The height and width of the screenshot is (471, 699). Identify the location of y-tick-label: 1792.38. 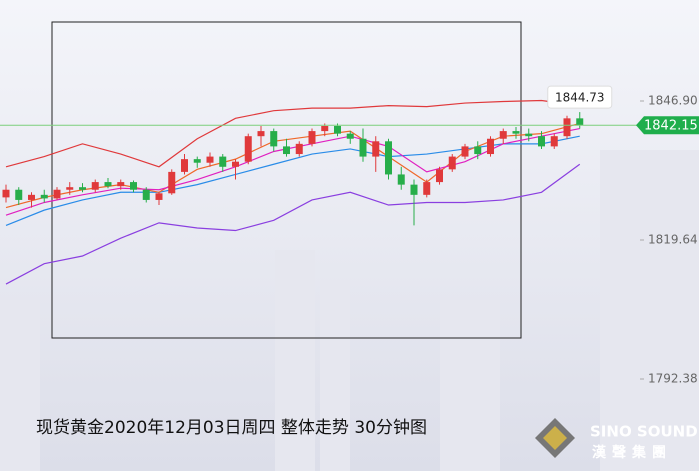
(673, 379).